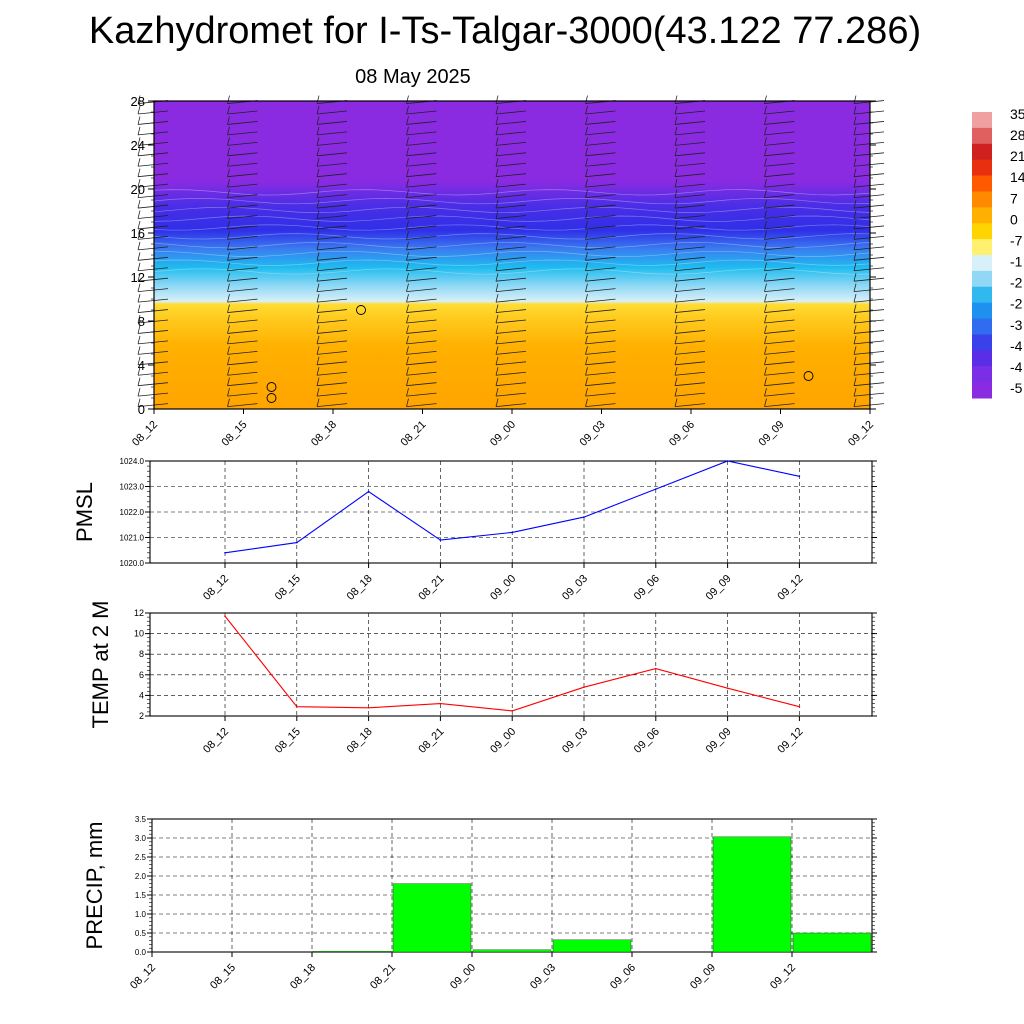 This screenshot has height=1024, width=1024. I want to click on colorbar-label: 35, so click(1017, 114).